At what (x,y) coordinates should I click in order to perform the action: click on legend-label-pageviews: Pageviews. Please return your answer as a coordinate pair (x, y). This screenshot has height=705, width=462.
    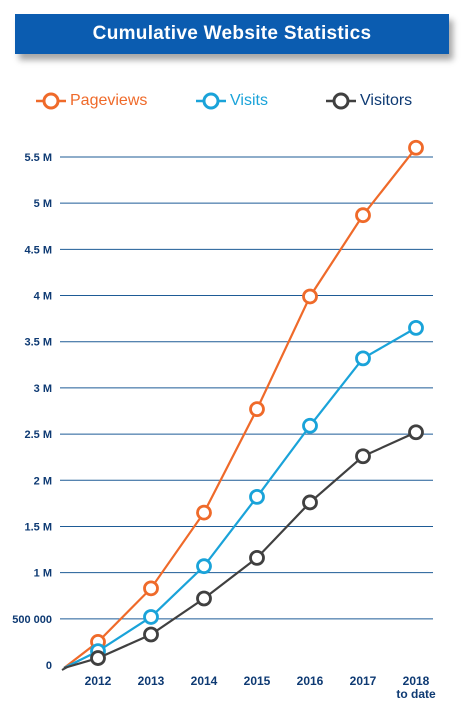
    Looking at the image, I should click on (109, 100).